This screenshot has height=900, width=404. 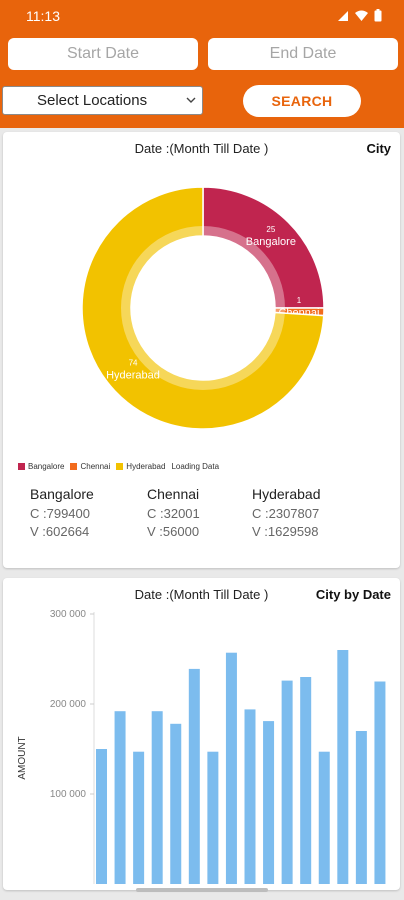 What do you see at coordinates (271, 242) in the screenshot?
I see `donut-name-label: Bangalore` at bounding box center [271, 242].